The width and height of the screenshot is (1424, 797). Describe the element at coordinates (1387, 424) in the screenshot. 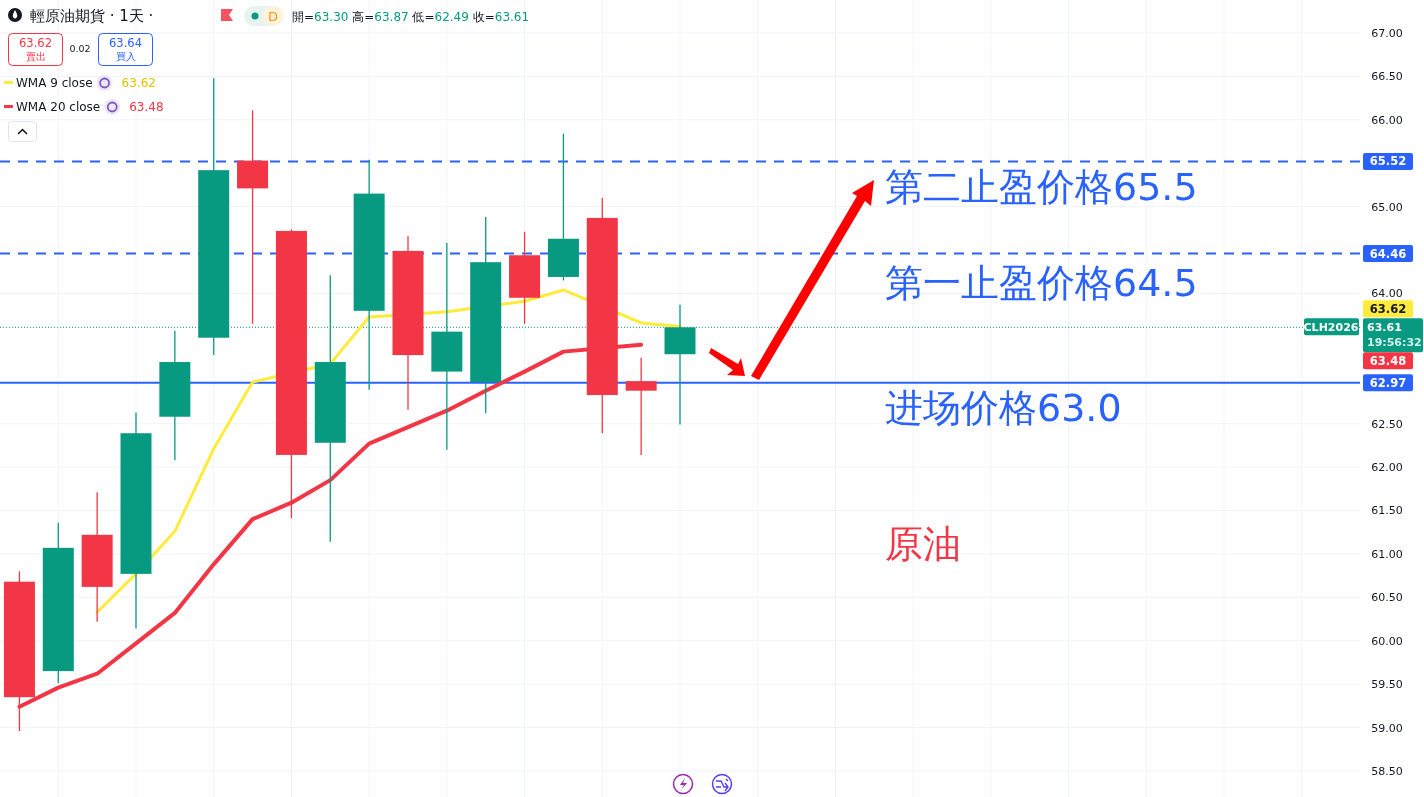

I see `y-tick-label: 62.50` at that location.